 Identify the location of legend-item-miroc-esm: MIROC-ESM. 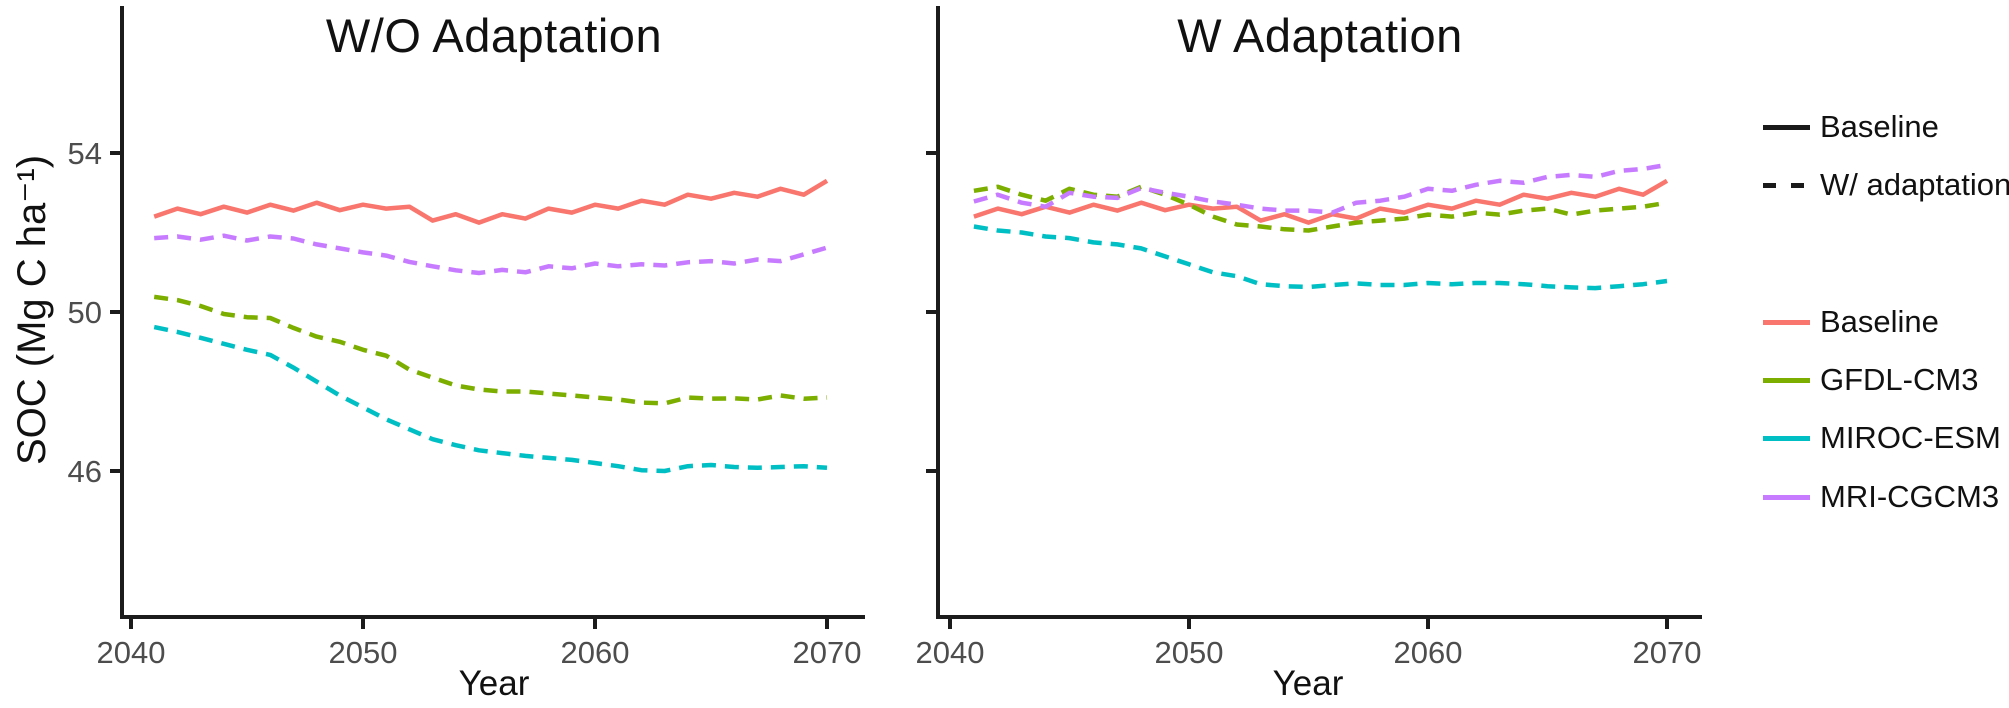
(1882, 437).